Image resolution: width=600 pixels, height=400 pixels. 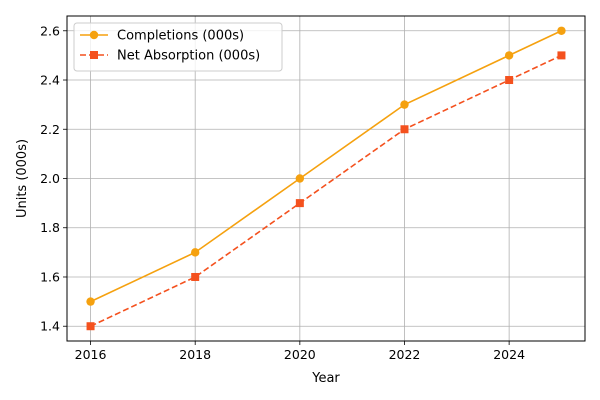 What do you see at coordinates (50, 276) in the screenshot?
I see `y-tick-label: 1.6` at bounding box center [50, 276].